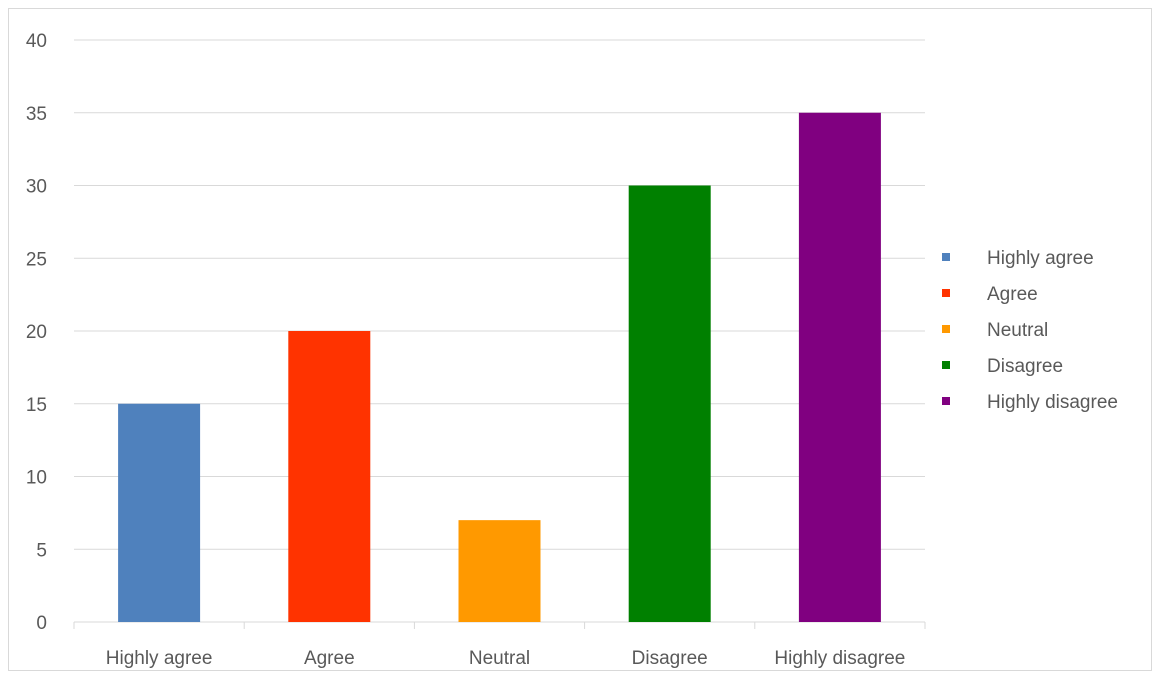 The width and height of the screenshot is (1154, 673). What do you see at coordinates (36, 405) in the screenshot?
I see `y-tick-label: 15` at bounding box center [36, 405].